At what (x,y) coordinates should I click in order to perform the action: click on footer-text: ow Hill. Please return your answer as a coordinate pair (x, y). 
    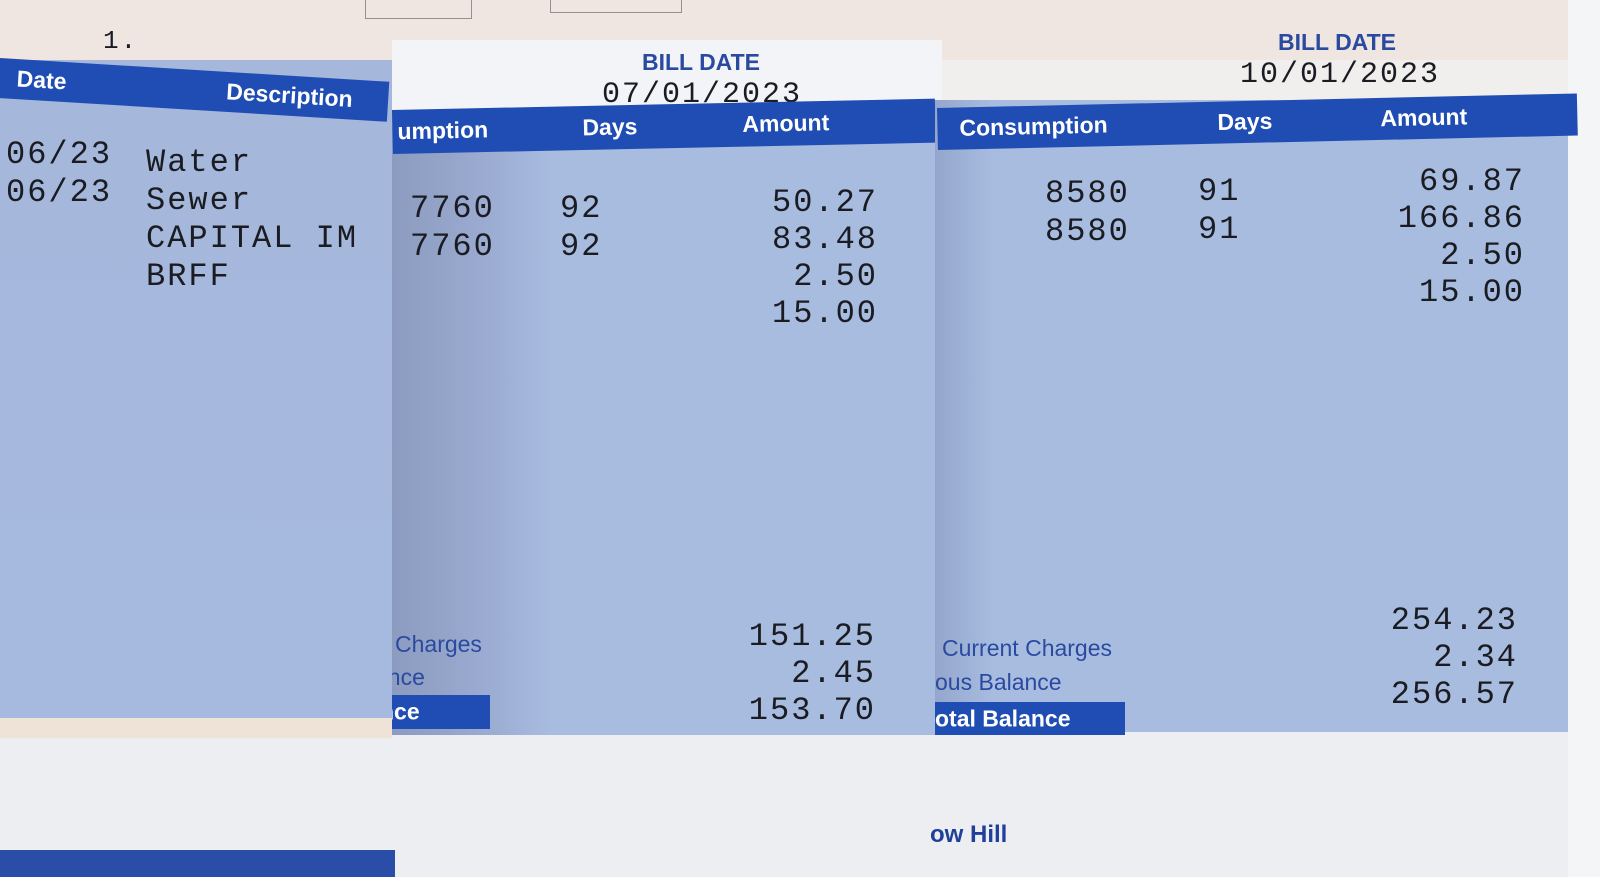
    Looking at the image, I should click on (969, 834).